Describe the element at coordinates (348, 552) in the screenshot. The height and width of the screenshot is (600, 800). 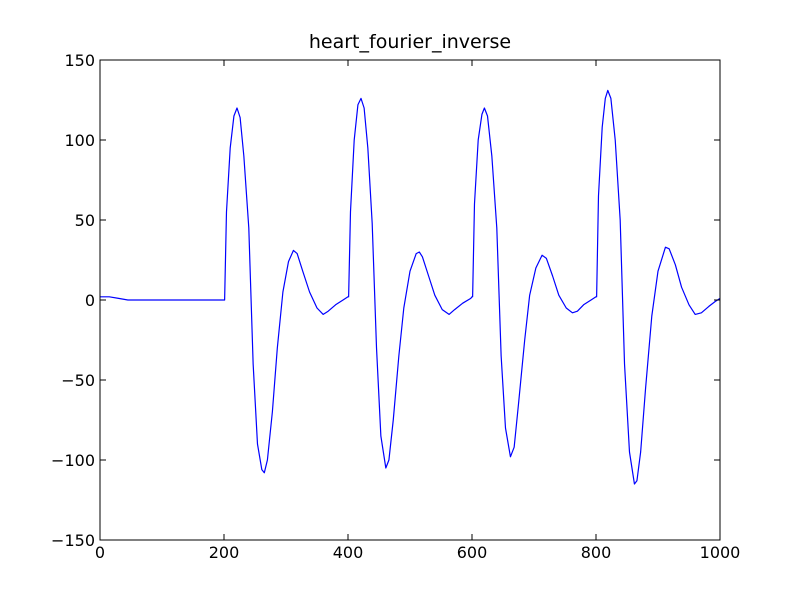
I see `x-tick-label: 400` at that location.